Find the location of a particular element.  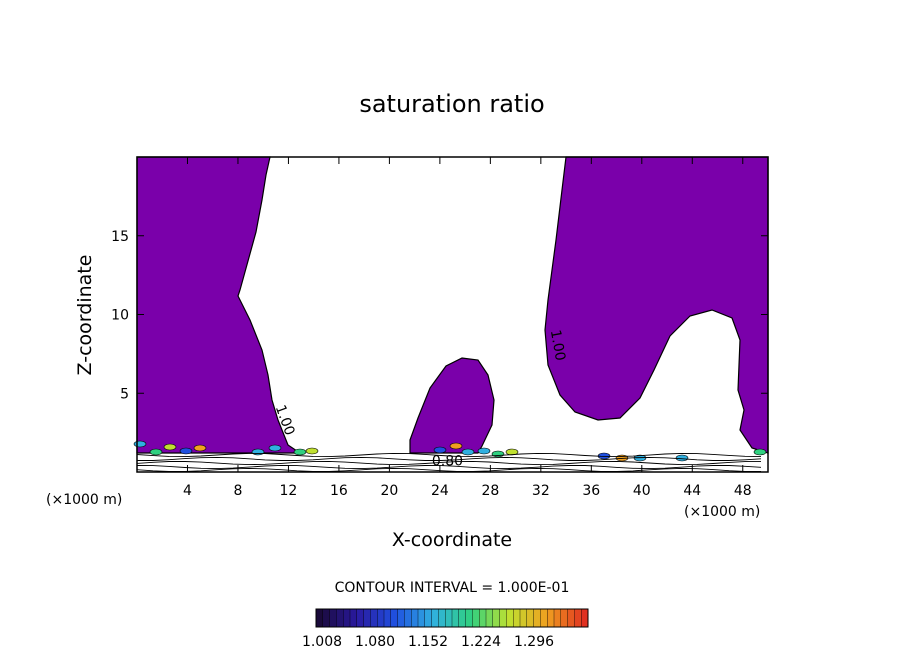

x-tick-label: 20 is located at coordinates (389, 491).